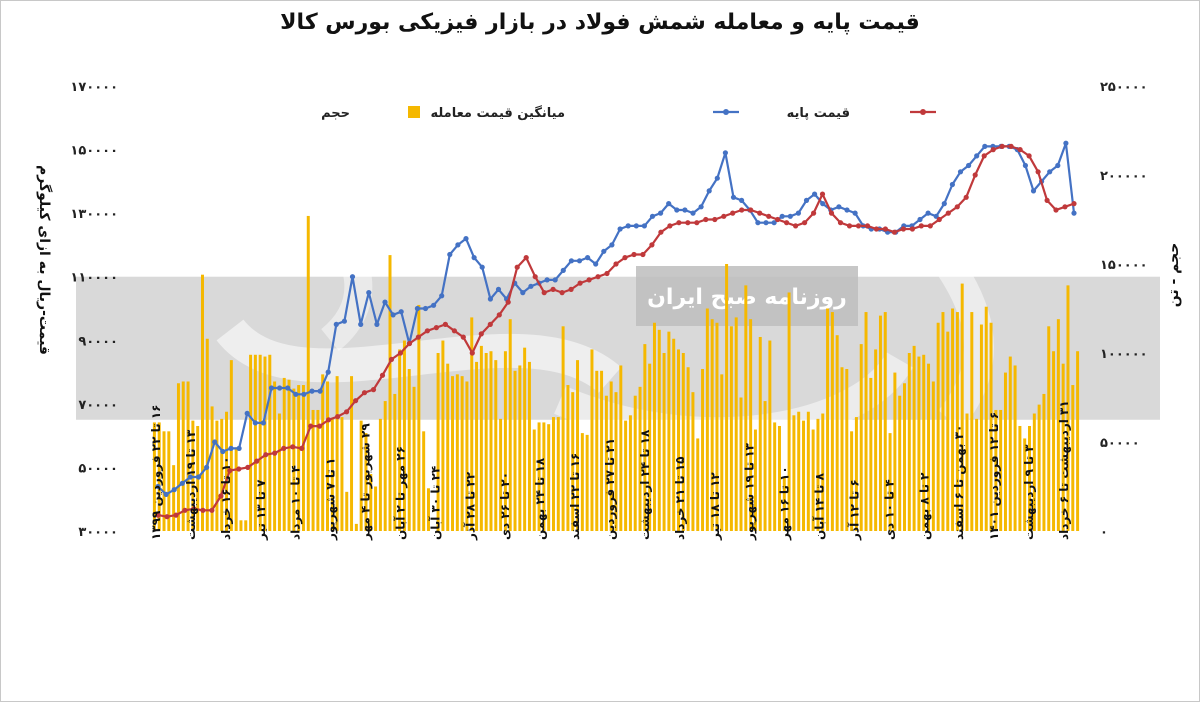 Image resolution: width=1200 pixels, height=702 pixels. What do you see at coordinates (98, 468) in the screenshot?
I see `y-left-tick-label: ۵۰۰۰۰` at bounding box center [98, 468].